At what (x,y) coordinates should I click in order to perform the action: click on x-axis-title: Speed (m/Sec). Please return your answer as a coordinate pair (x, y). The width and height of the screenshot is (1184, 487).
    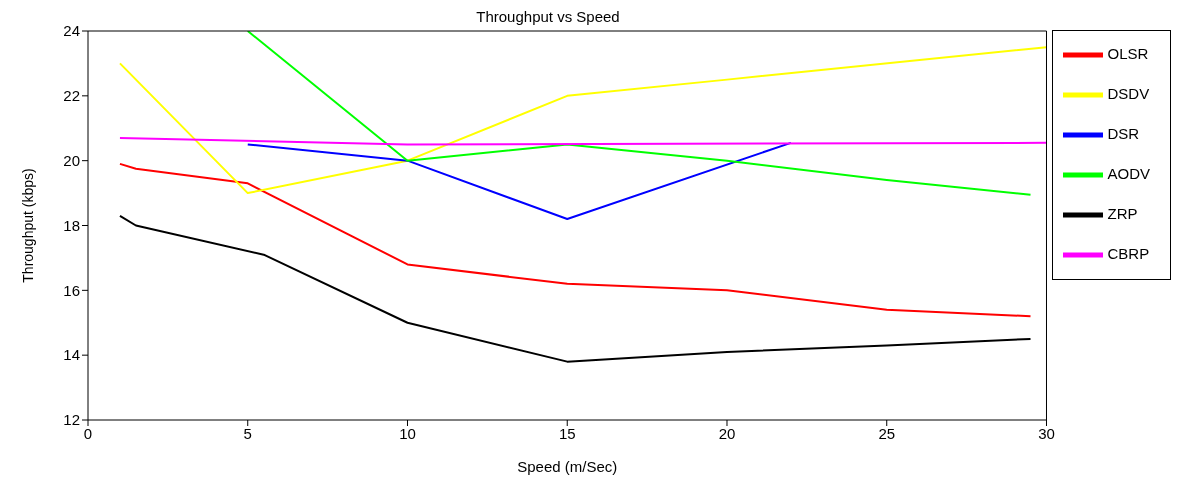
    Looking at the image, I should click on (567, 466).